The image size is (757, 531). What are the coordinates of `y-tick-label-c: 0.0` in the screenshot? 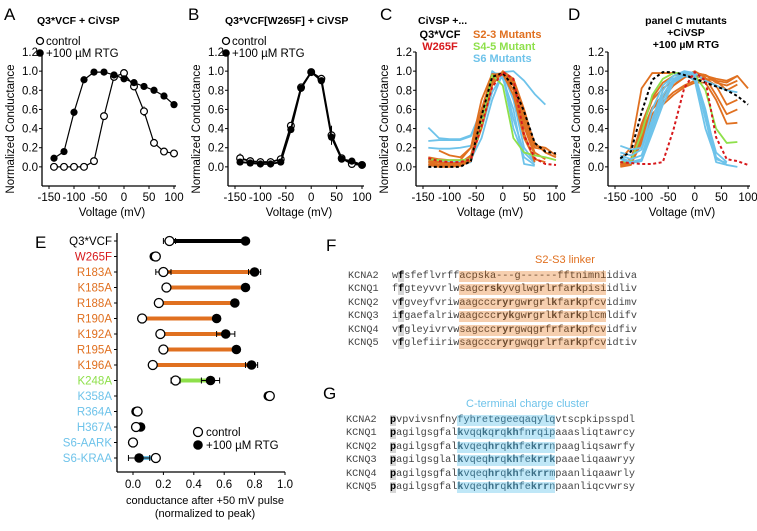 It's located at (404, 168).